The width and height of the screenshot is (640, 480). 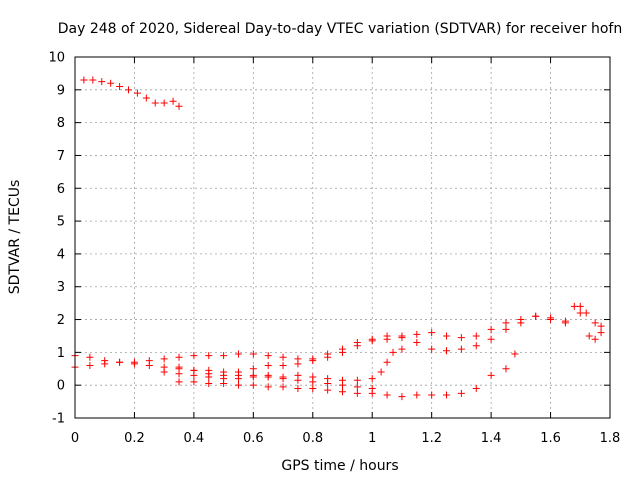 I want to click on y-tick-label: 7, so click(x=61, y=156).